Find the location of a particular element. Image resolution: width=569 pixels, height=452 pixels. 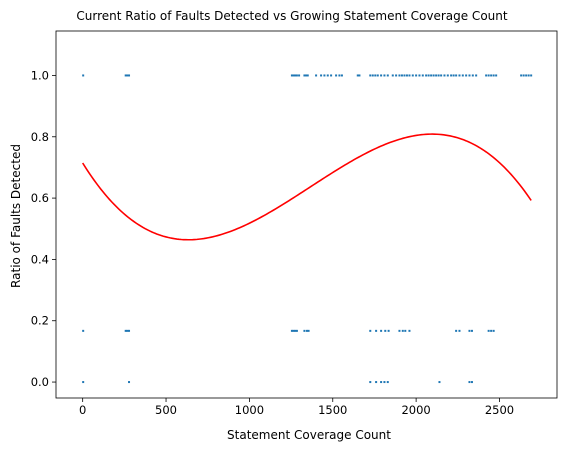

y-tick-label: 0.0 is located at coordinates (40, 382).